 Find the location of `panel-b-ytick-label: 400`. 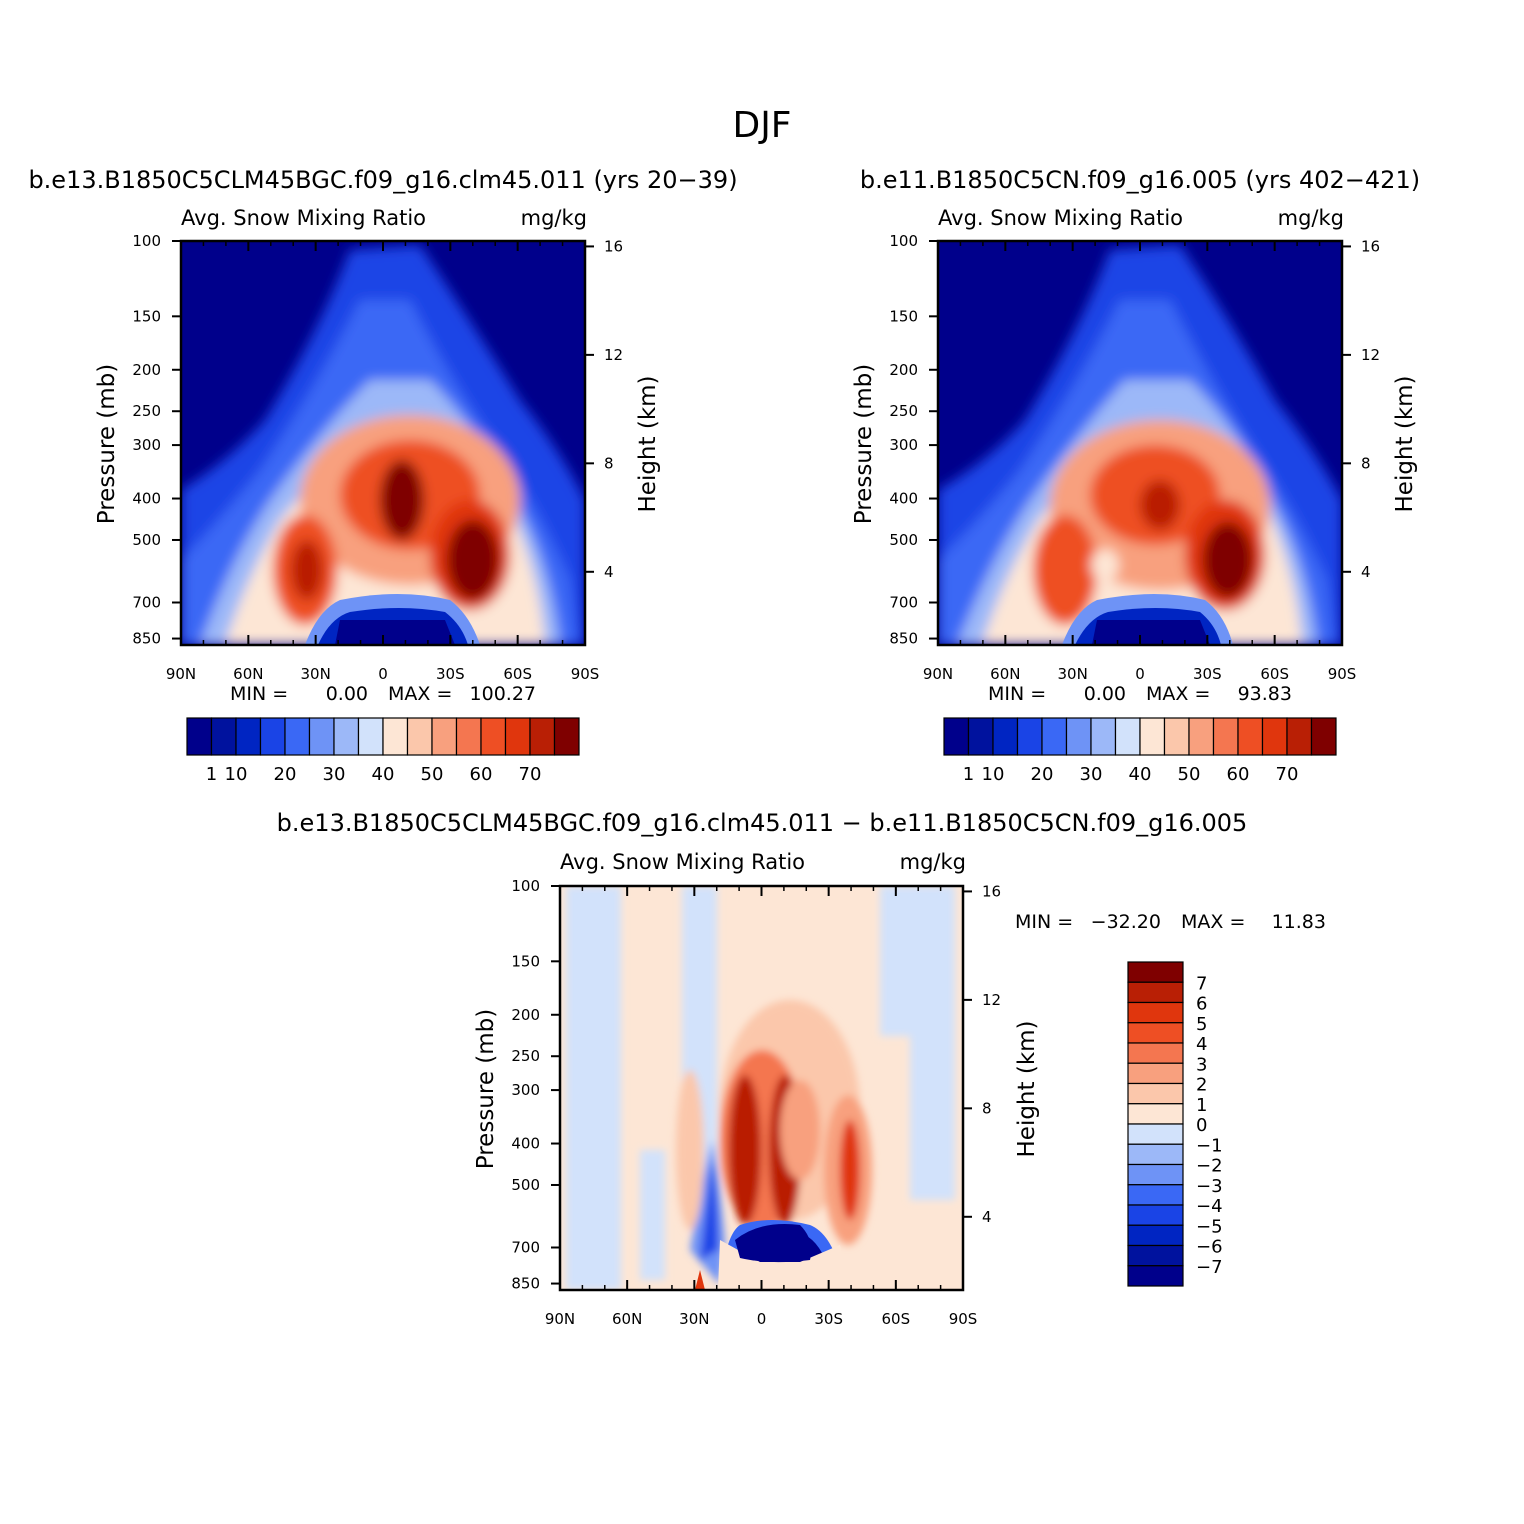

panel-b-ytick-label: 400 is located at coordinates (903, 499).